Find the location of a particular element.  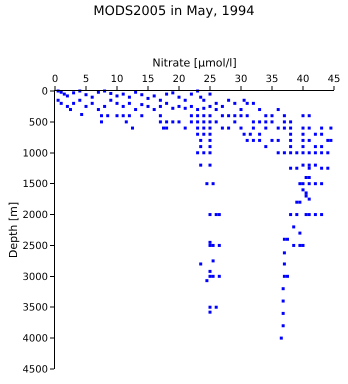

x-tick-label: 40 is located at coordinates (303, 79).